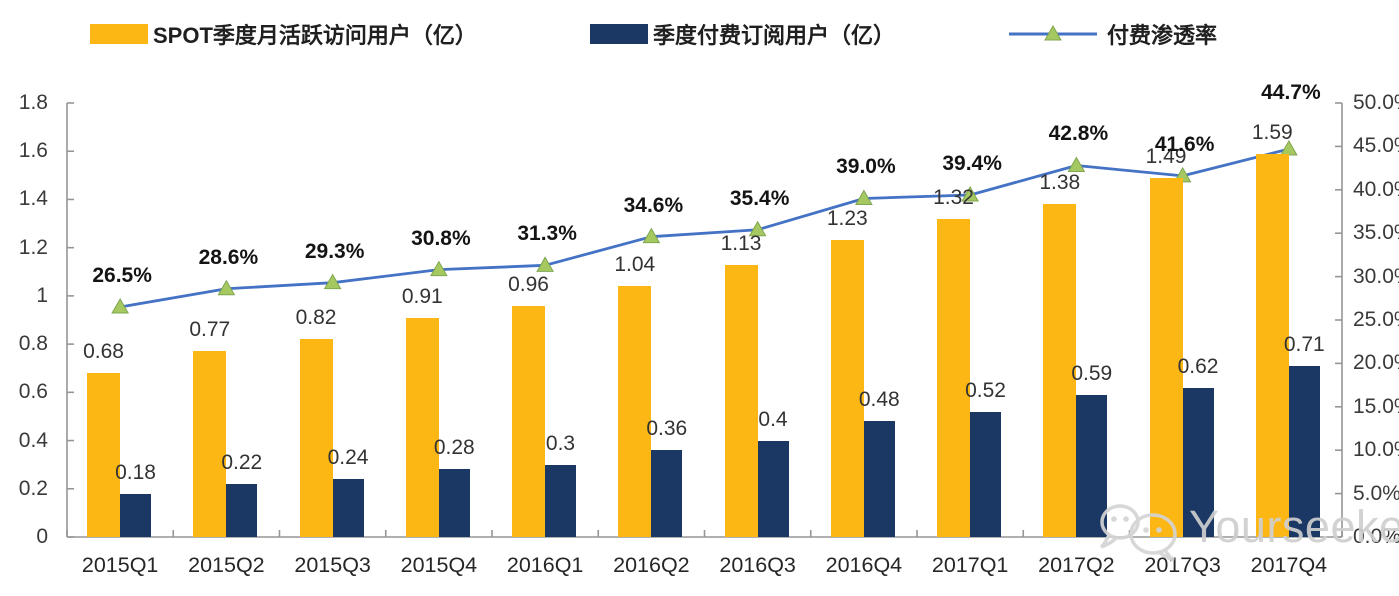 The width and height of the screenshot is (1399, 596). Describe the element at coordinates (757, 565) in the screenshot. I see `x-axis-label-2016Q3: 2016Q3` at that location.